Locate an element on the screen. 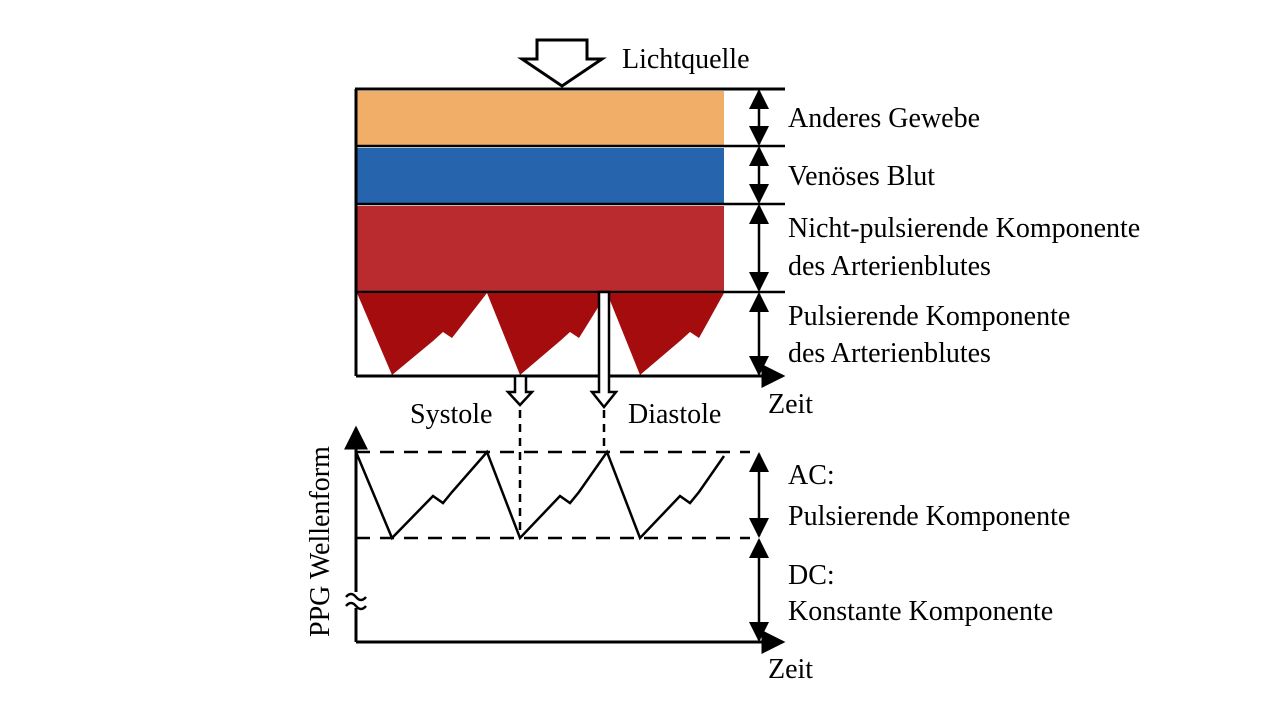 The image size is (1280, 720). label-venous-blood: Venöses Blut is located at coordinates (861, 176).